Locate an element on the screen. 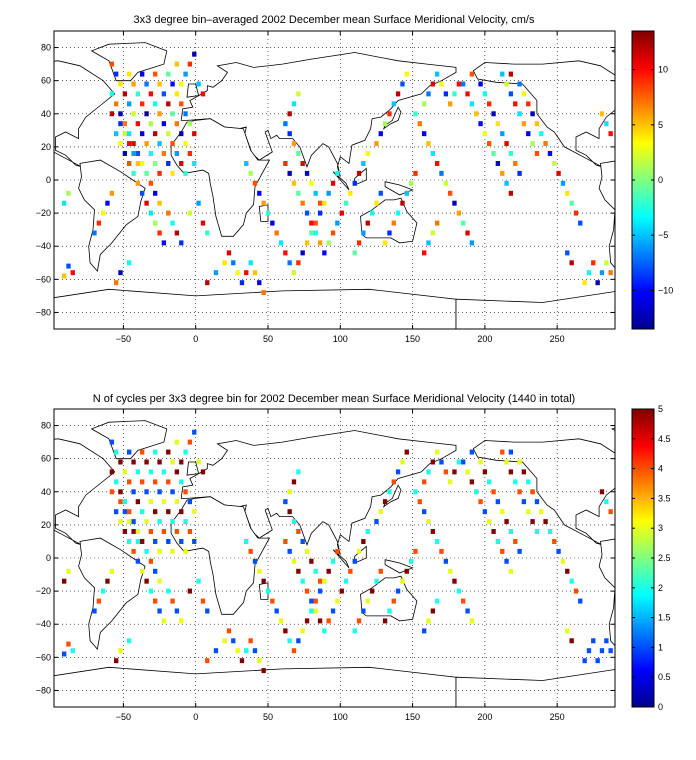 The image size is (696, 760). bottom-y-tick-label: −80 is located at coordinates (43, 690).